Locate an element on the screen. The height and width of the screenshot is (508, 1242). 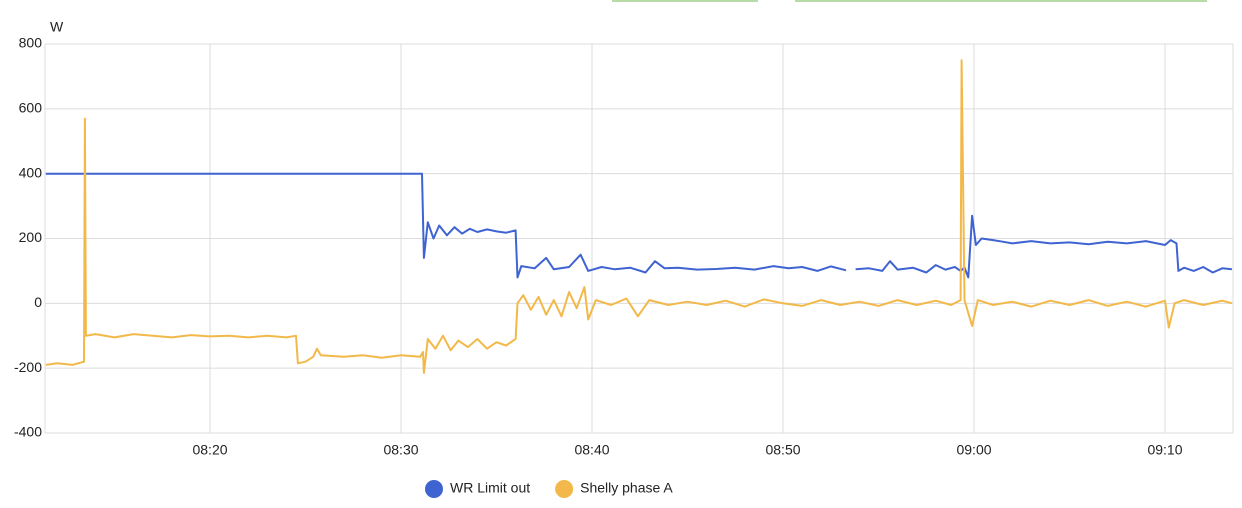
x-tick-label: 09:10 is located at coordinates (1164, 450).